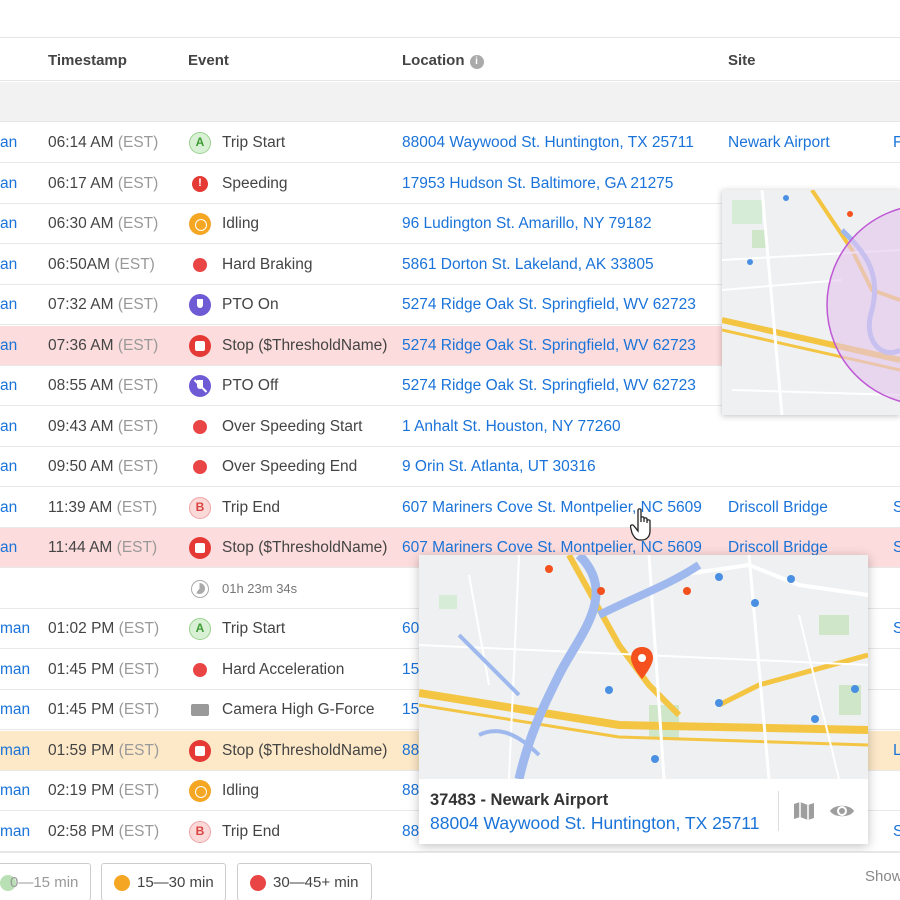 The image size is (900, 900). What do you see at coordinates (45, 881) in the screenshot?
I see `legend-chip-0-15: 0—15 min` at bounding box center [45, 881].